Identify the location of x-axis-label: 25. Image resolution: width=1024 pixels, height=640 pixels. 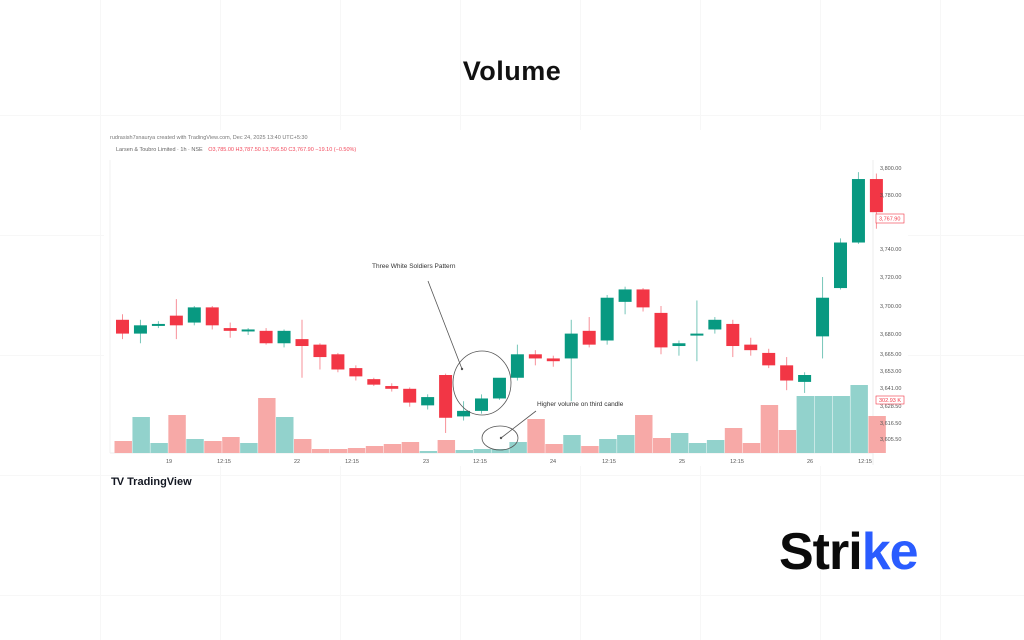
(682, 462).